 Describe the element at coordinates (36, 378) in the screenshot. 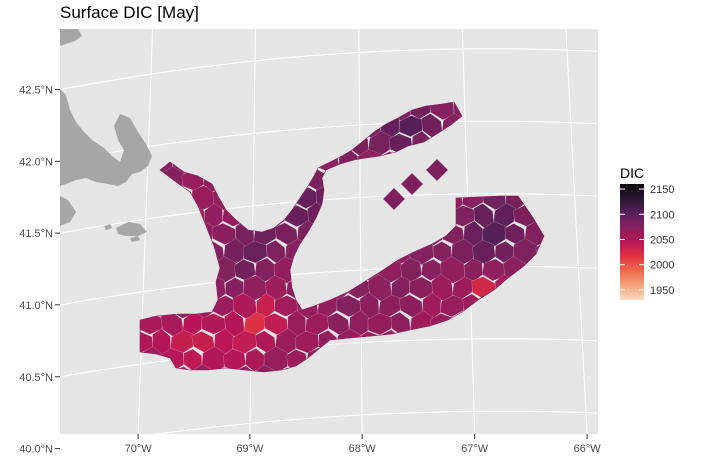

I see `lat-tick-label: 40.5°N` at that location.